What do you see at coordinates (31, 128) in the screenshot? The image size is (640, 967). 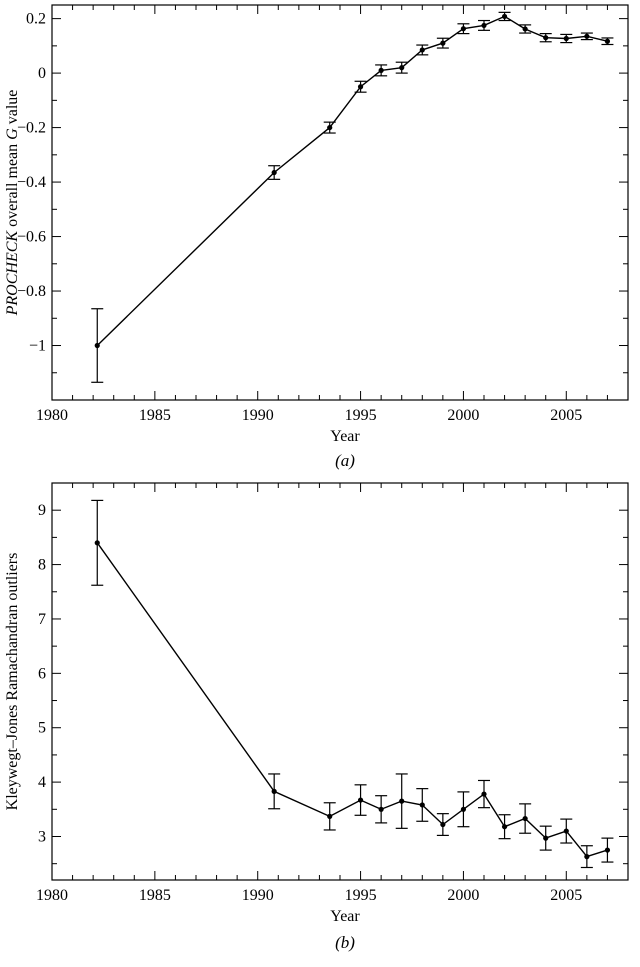 I see `y-tick-label-a: −0.2` at bounding box center [31, 128].